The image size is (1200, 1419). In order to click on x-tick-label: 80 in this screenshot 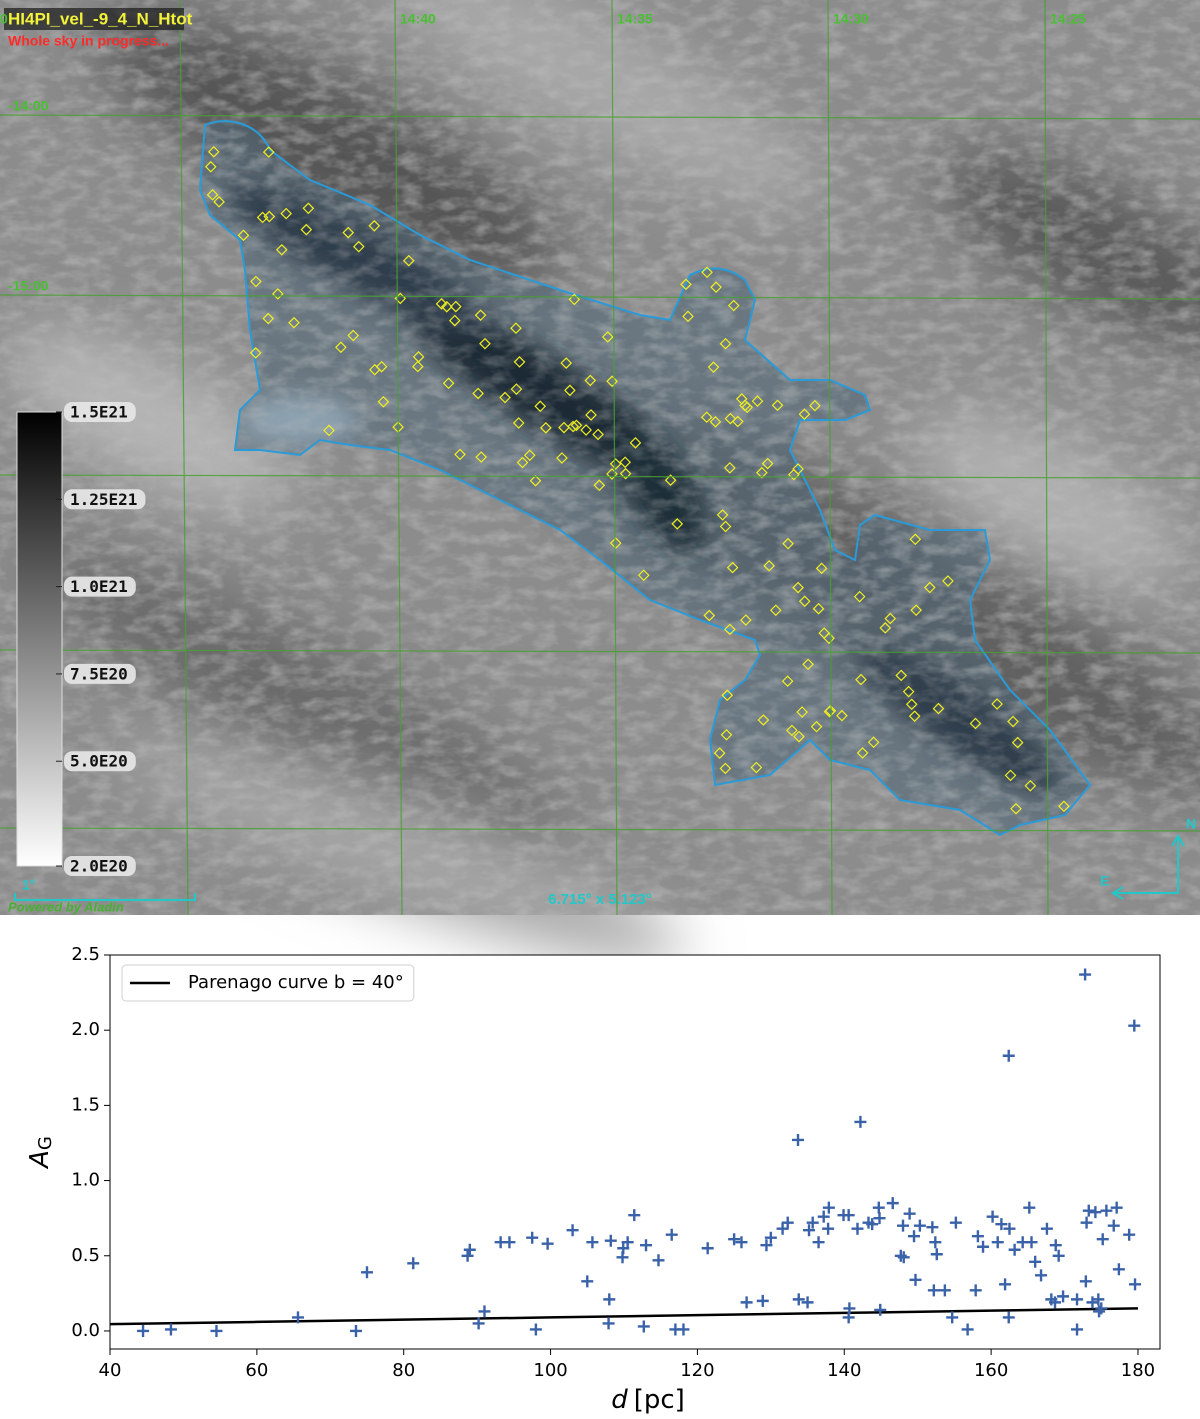, I will do `click(403, 1370)`.